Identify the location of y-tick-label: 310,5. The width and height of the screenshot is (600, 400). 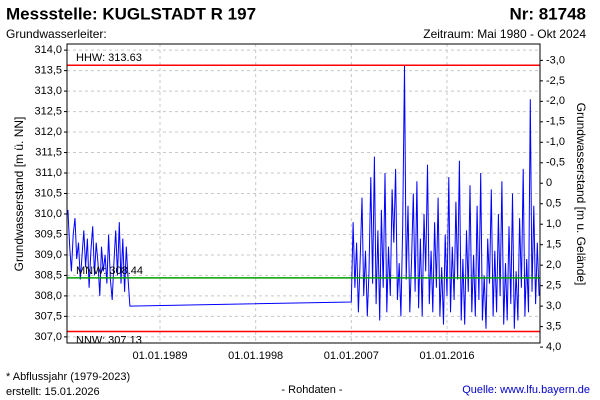
(48, 193).